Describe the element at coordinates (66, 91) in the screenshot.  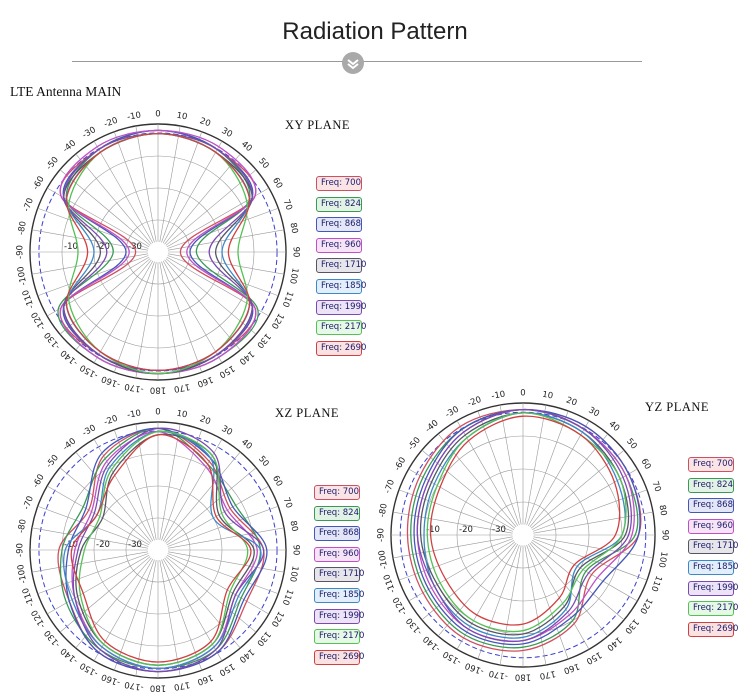
I see `antenna-subtitle: LTE Antenna MAIN` at that location.